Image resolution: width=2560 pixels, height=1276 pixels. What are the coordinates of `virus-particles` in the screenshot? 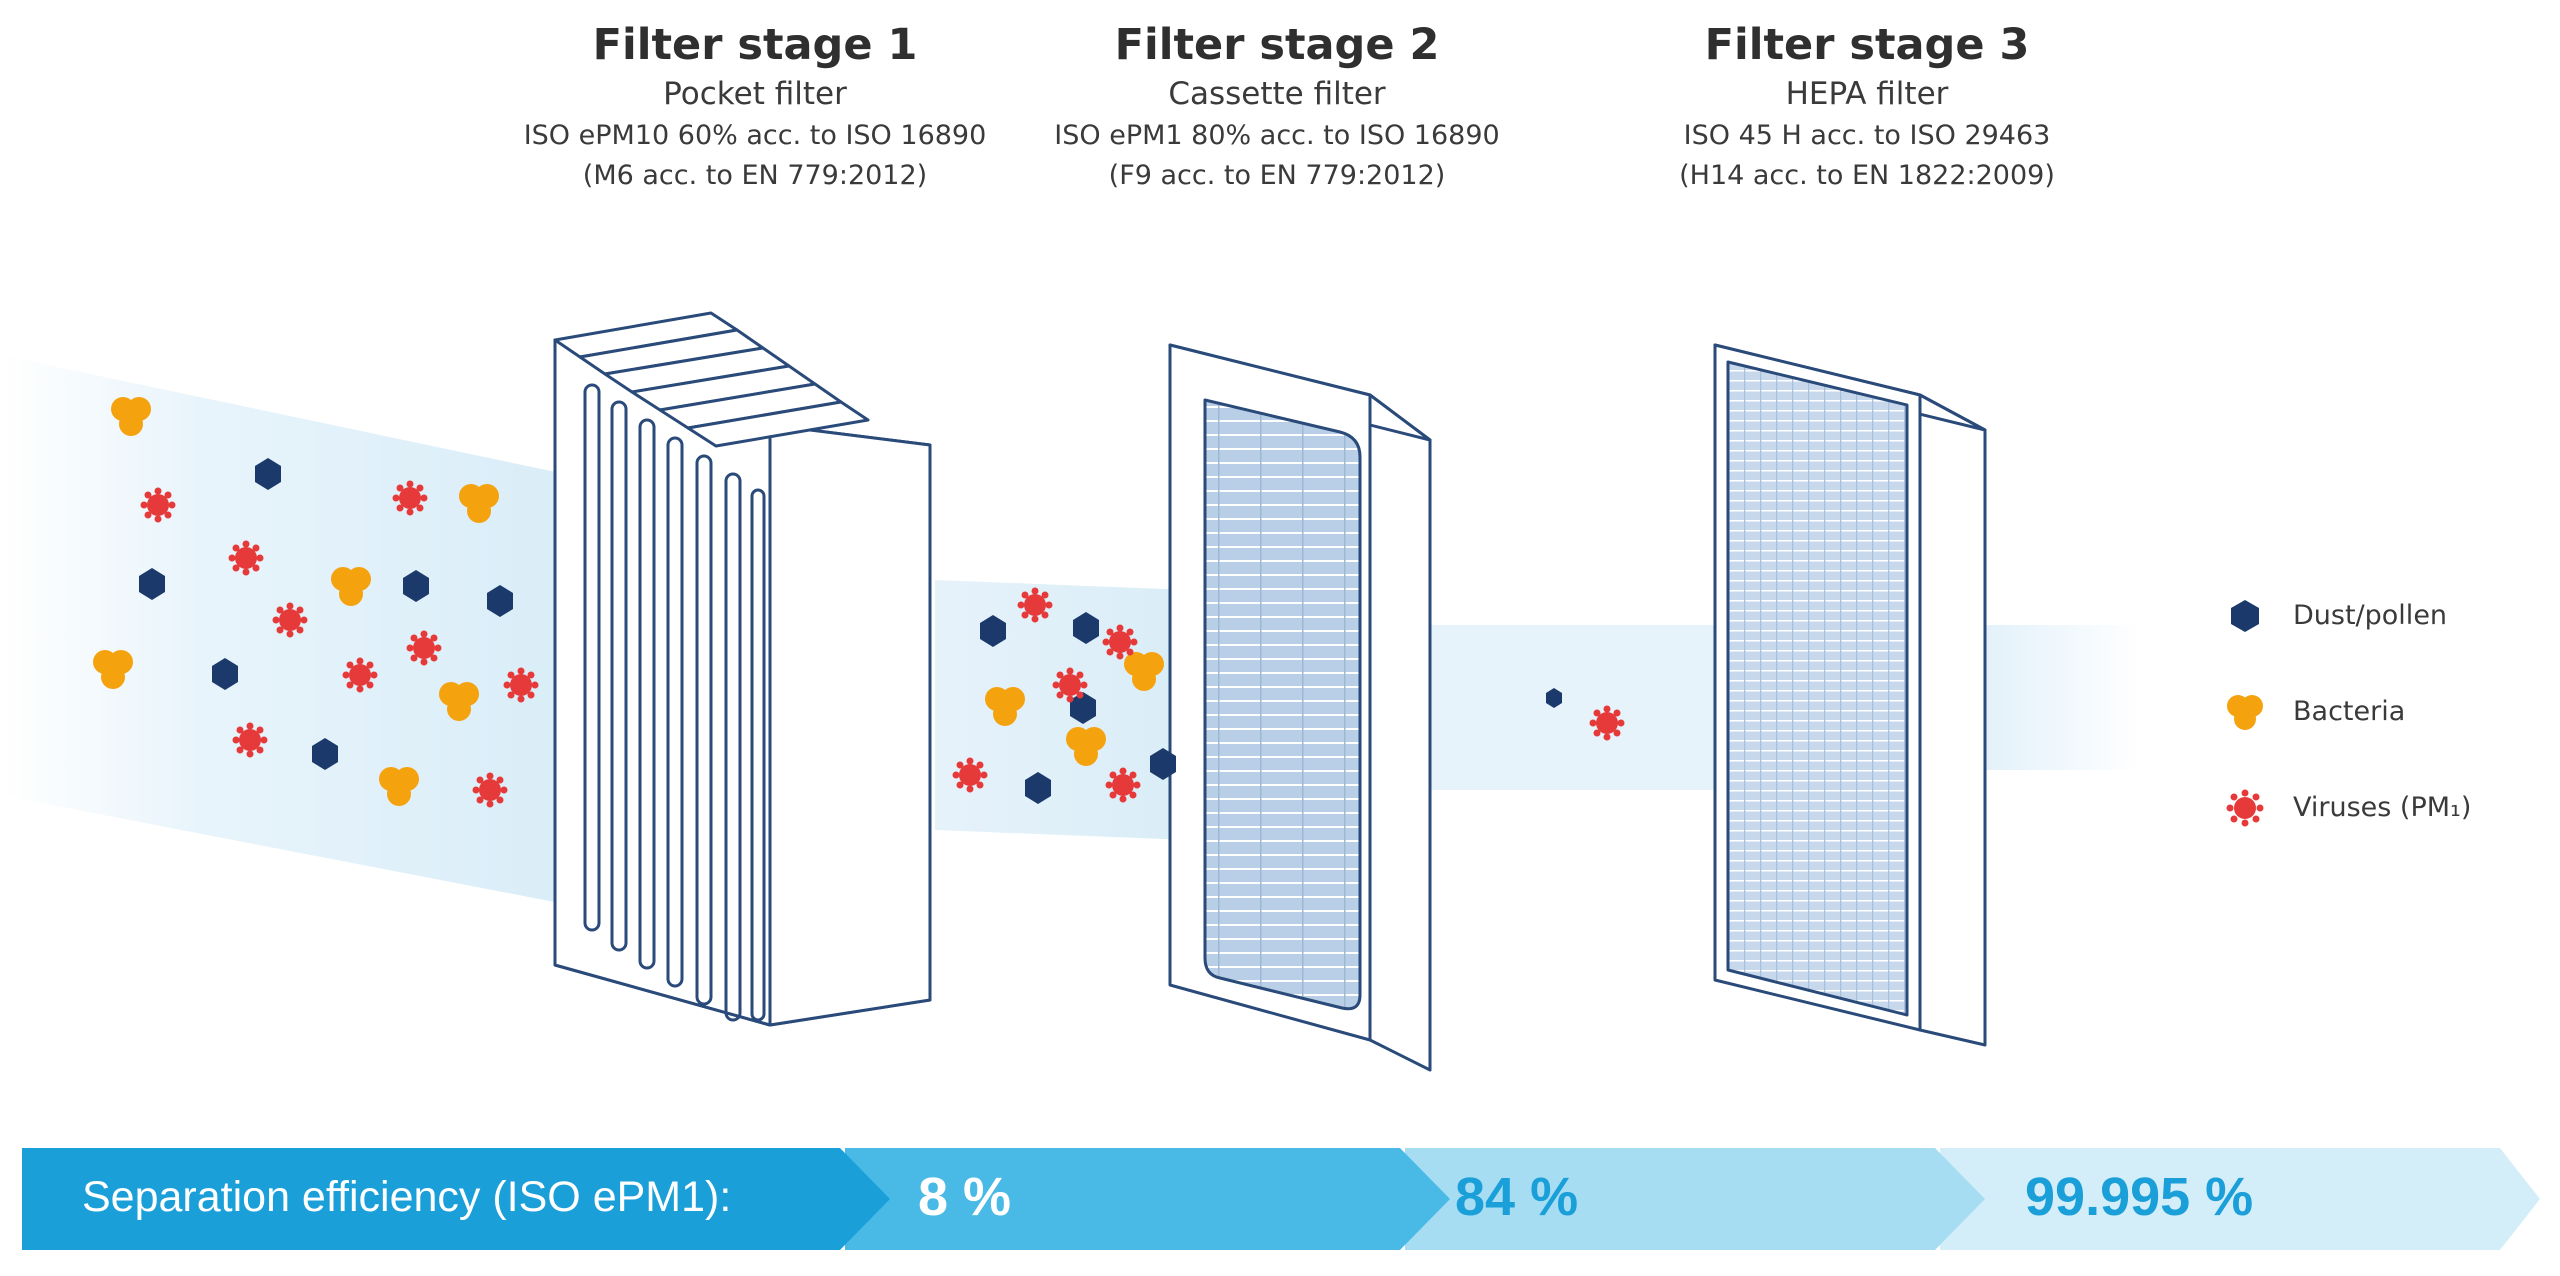 It's located at (882, 644).